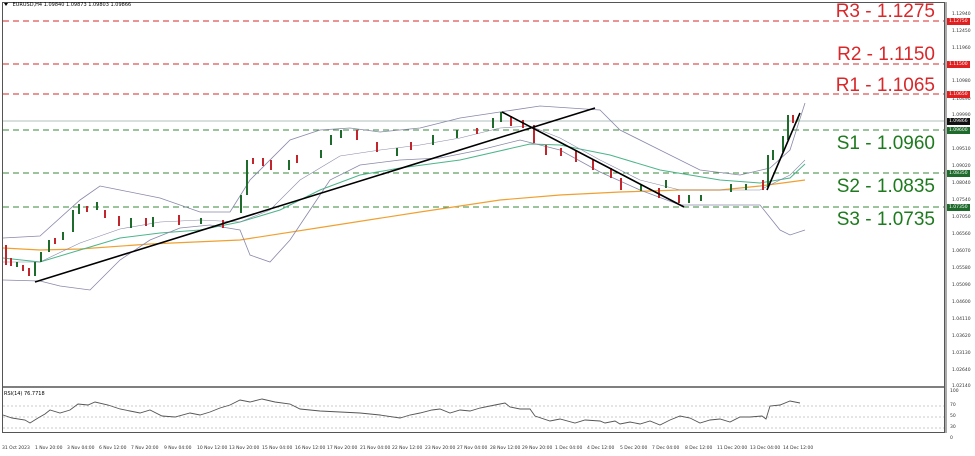  Describe the element at coordinates (961, 251) in the screenshot. I see `y-tick: 1.06070` at that location.